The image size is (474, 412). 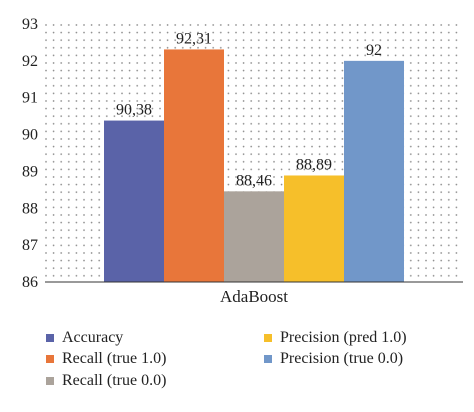 I want to click on data-label-3: 88,89, so click(x=314, y=164).